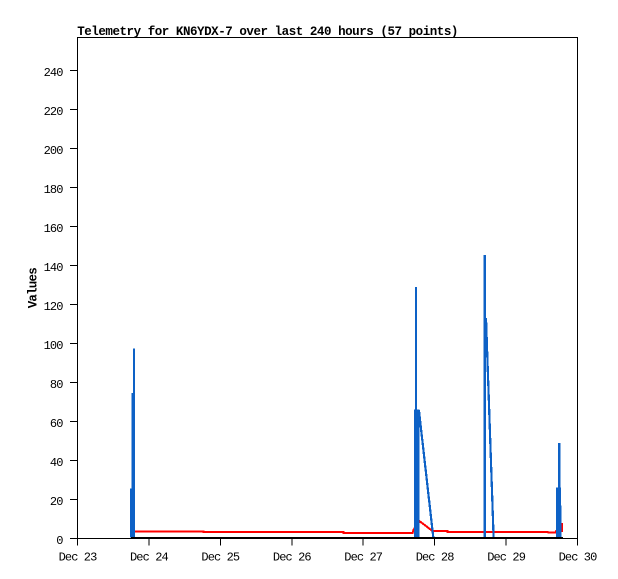 The image size is (618, 579). I want to click on svg-text: 140, so click(54, 268).